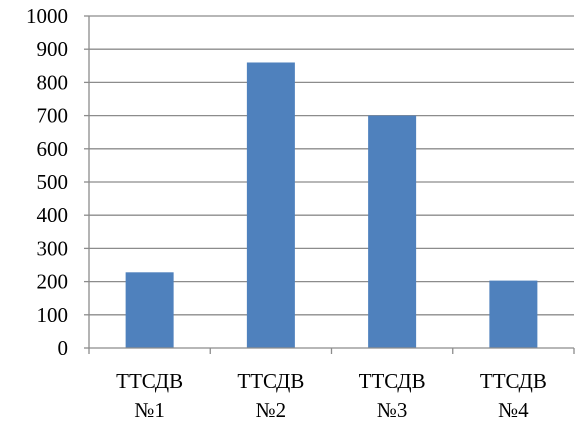 This screenshot has width=575, height=423. I want to click on x-tick-labels: ТТСДВ №1 ТТСДВ №2 ТТСДВ №3 ТТСДВ №4, so click(331, 395).